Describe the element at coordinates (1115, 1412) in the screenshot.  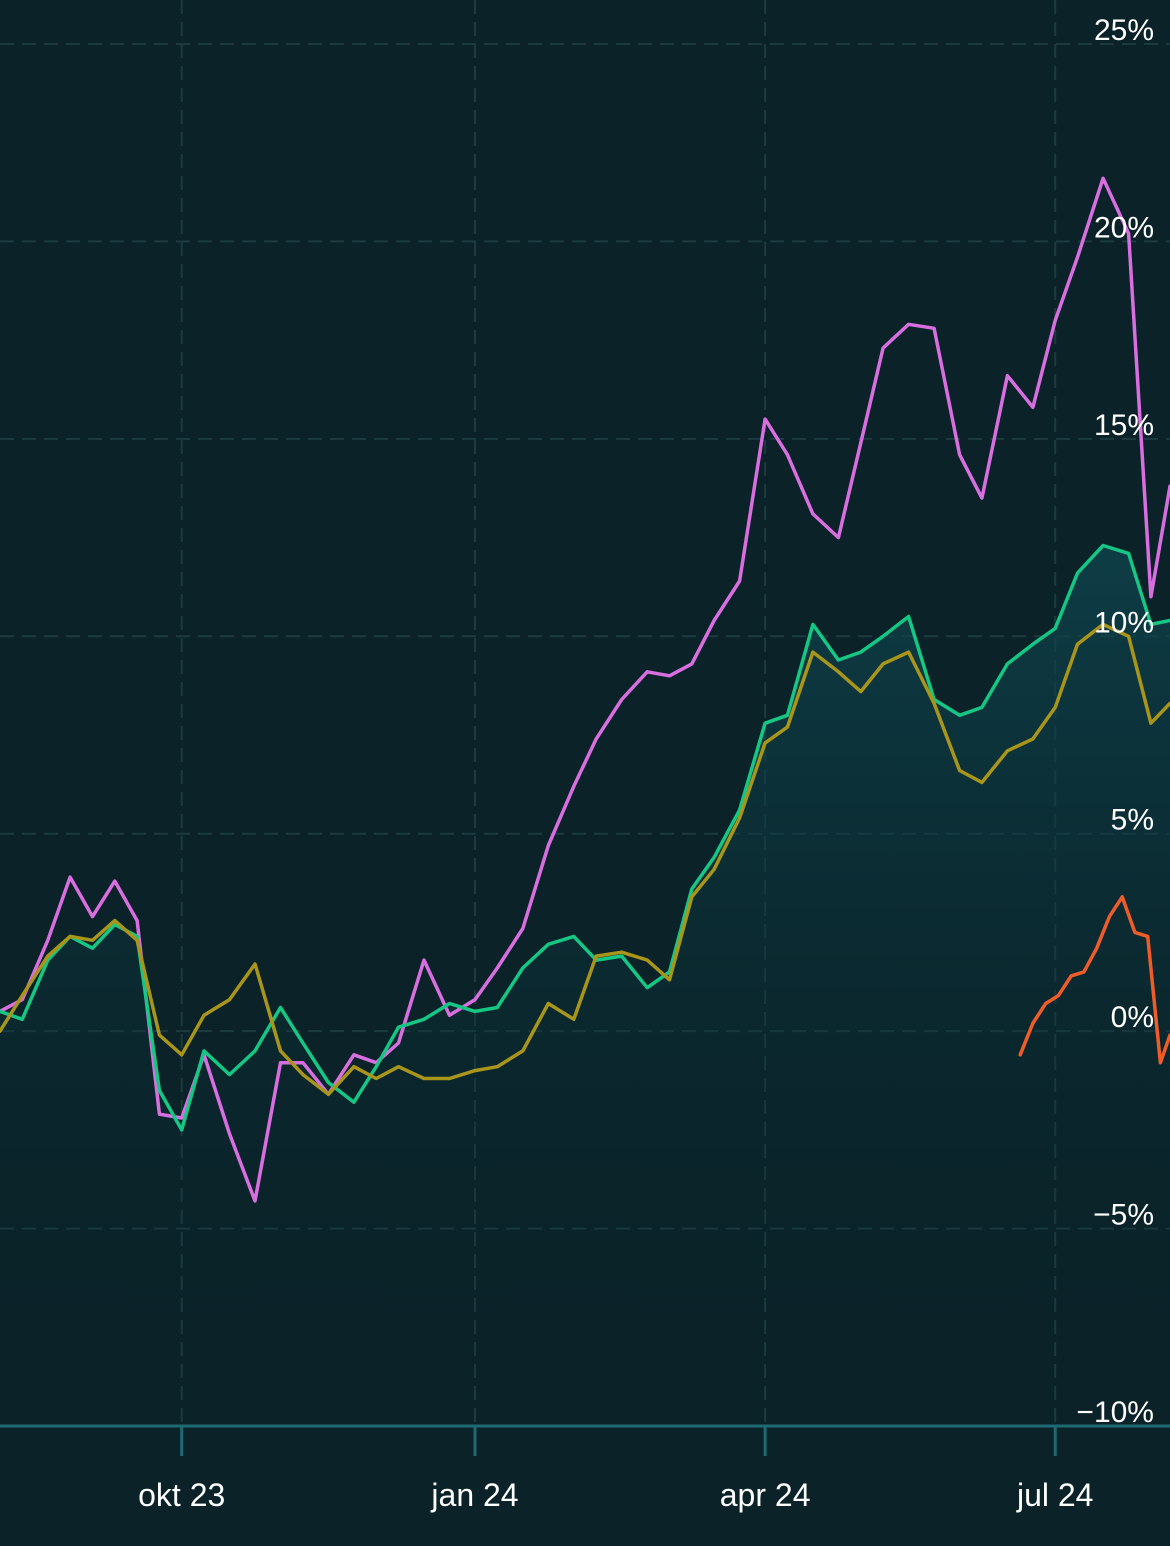
I see `y-tick-label: −10%` at that location.